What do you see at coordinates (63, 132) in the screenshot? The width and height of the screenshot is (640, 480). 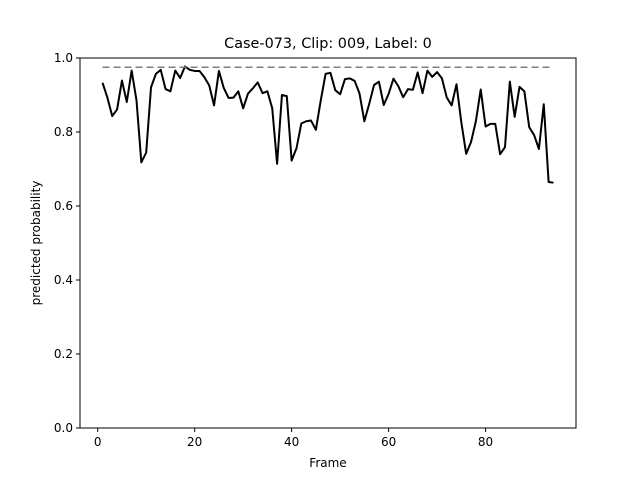 I see `y-tick-label: 0.8` at bounding box center [63, 132].